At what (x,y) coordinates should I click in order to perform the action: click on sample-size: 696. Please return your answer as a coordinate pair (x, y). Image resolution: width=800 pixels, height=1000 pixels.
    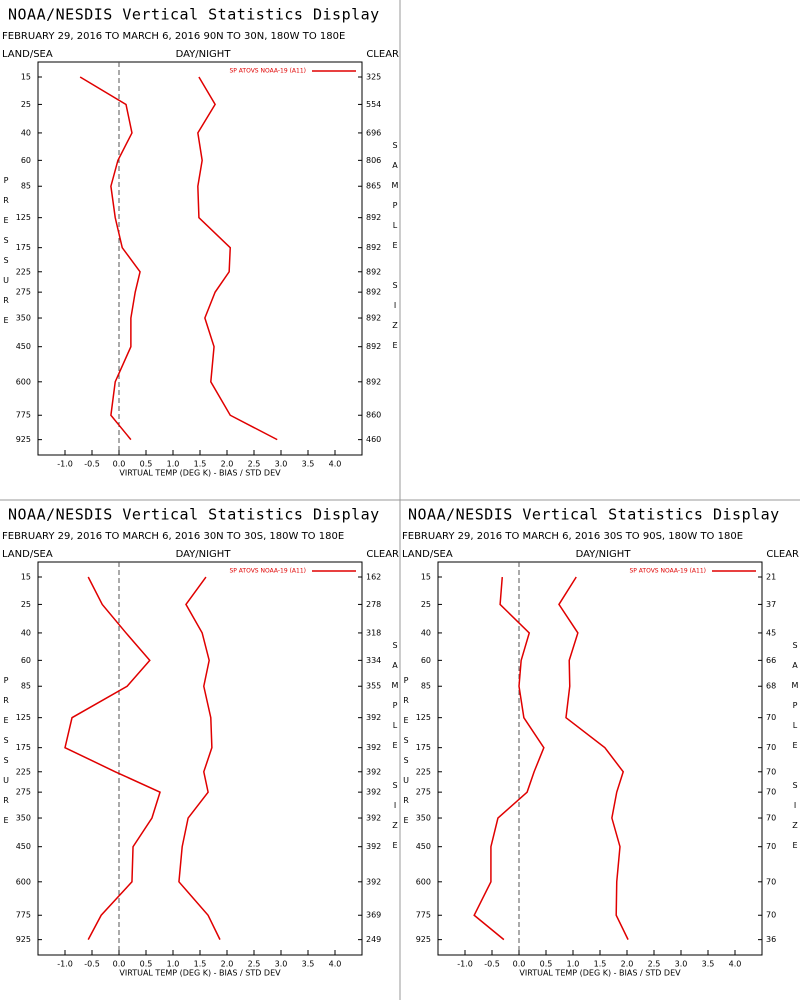
    Looking at the image, I should click on (373, 132).